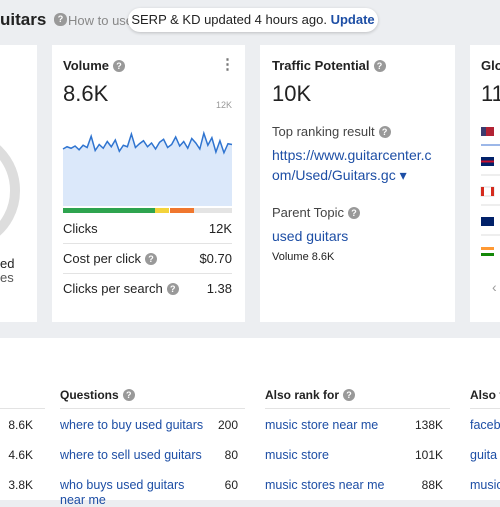  I want to click on volume: 3.8K, so click(20, 485).